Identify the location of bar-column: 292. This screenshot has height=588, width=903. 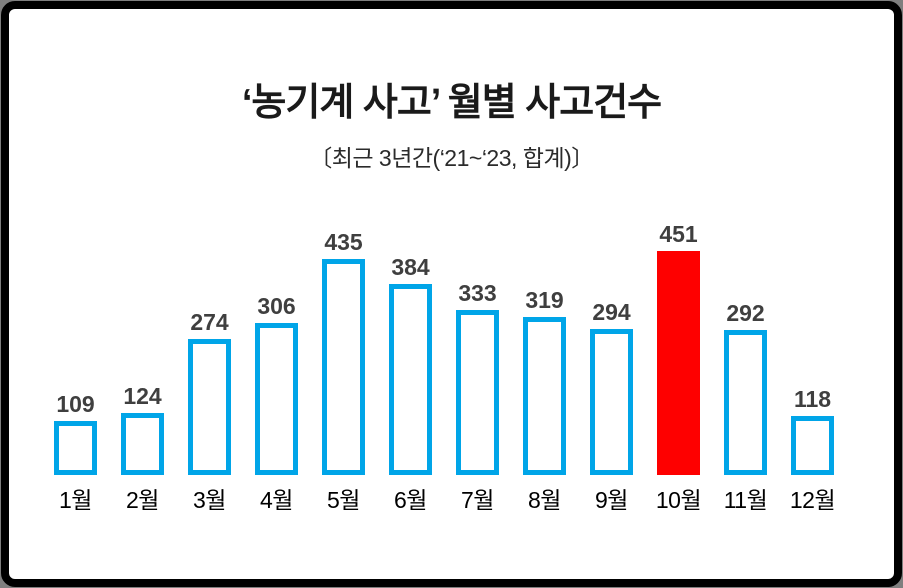
(745, 388).